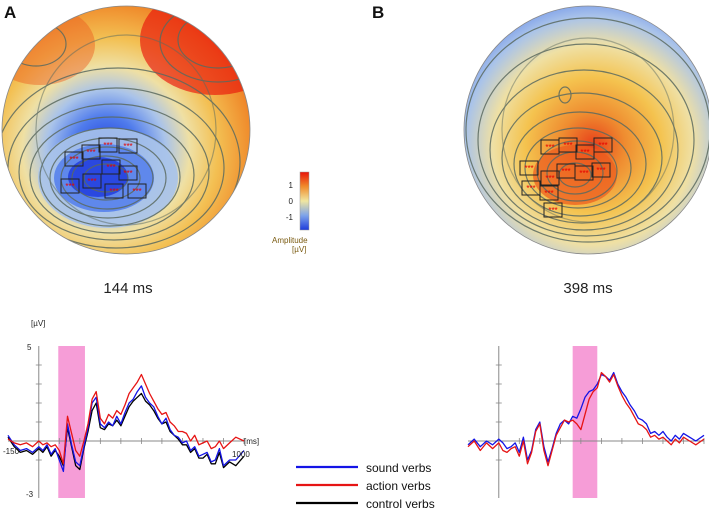  Describe the element at coordinates (378, 12) in the screenshot. I see `panel-label-b: B` at that location.